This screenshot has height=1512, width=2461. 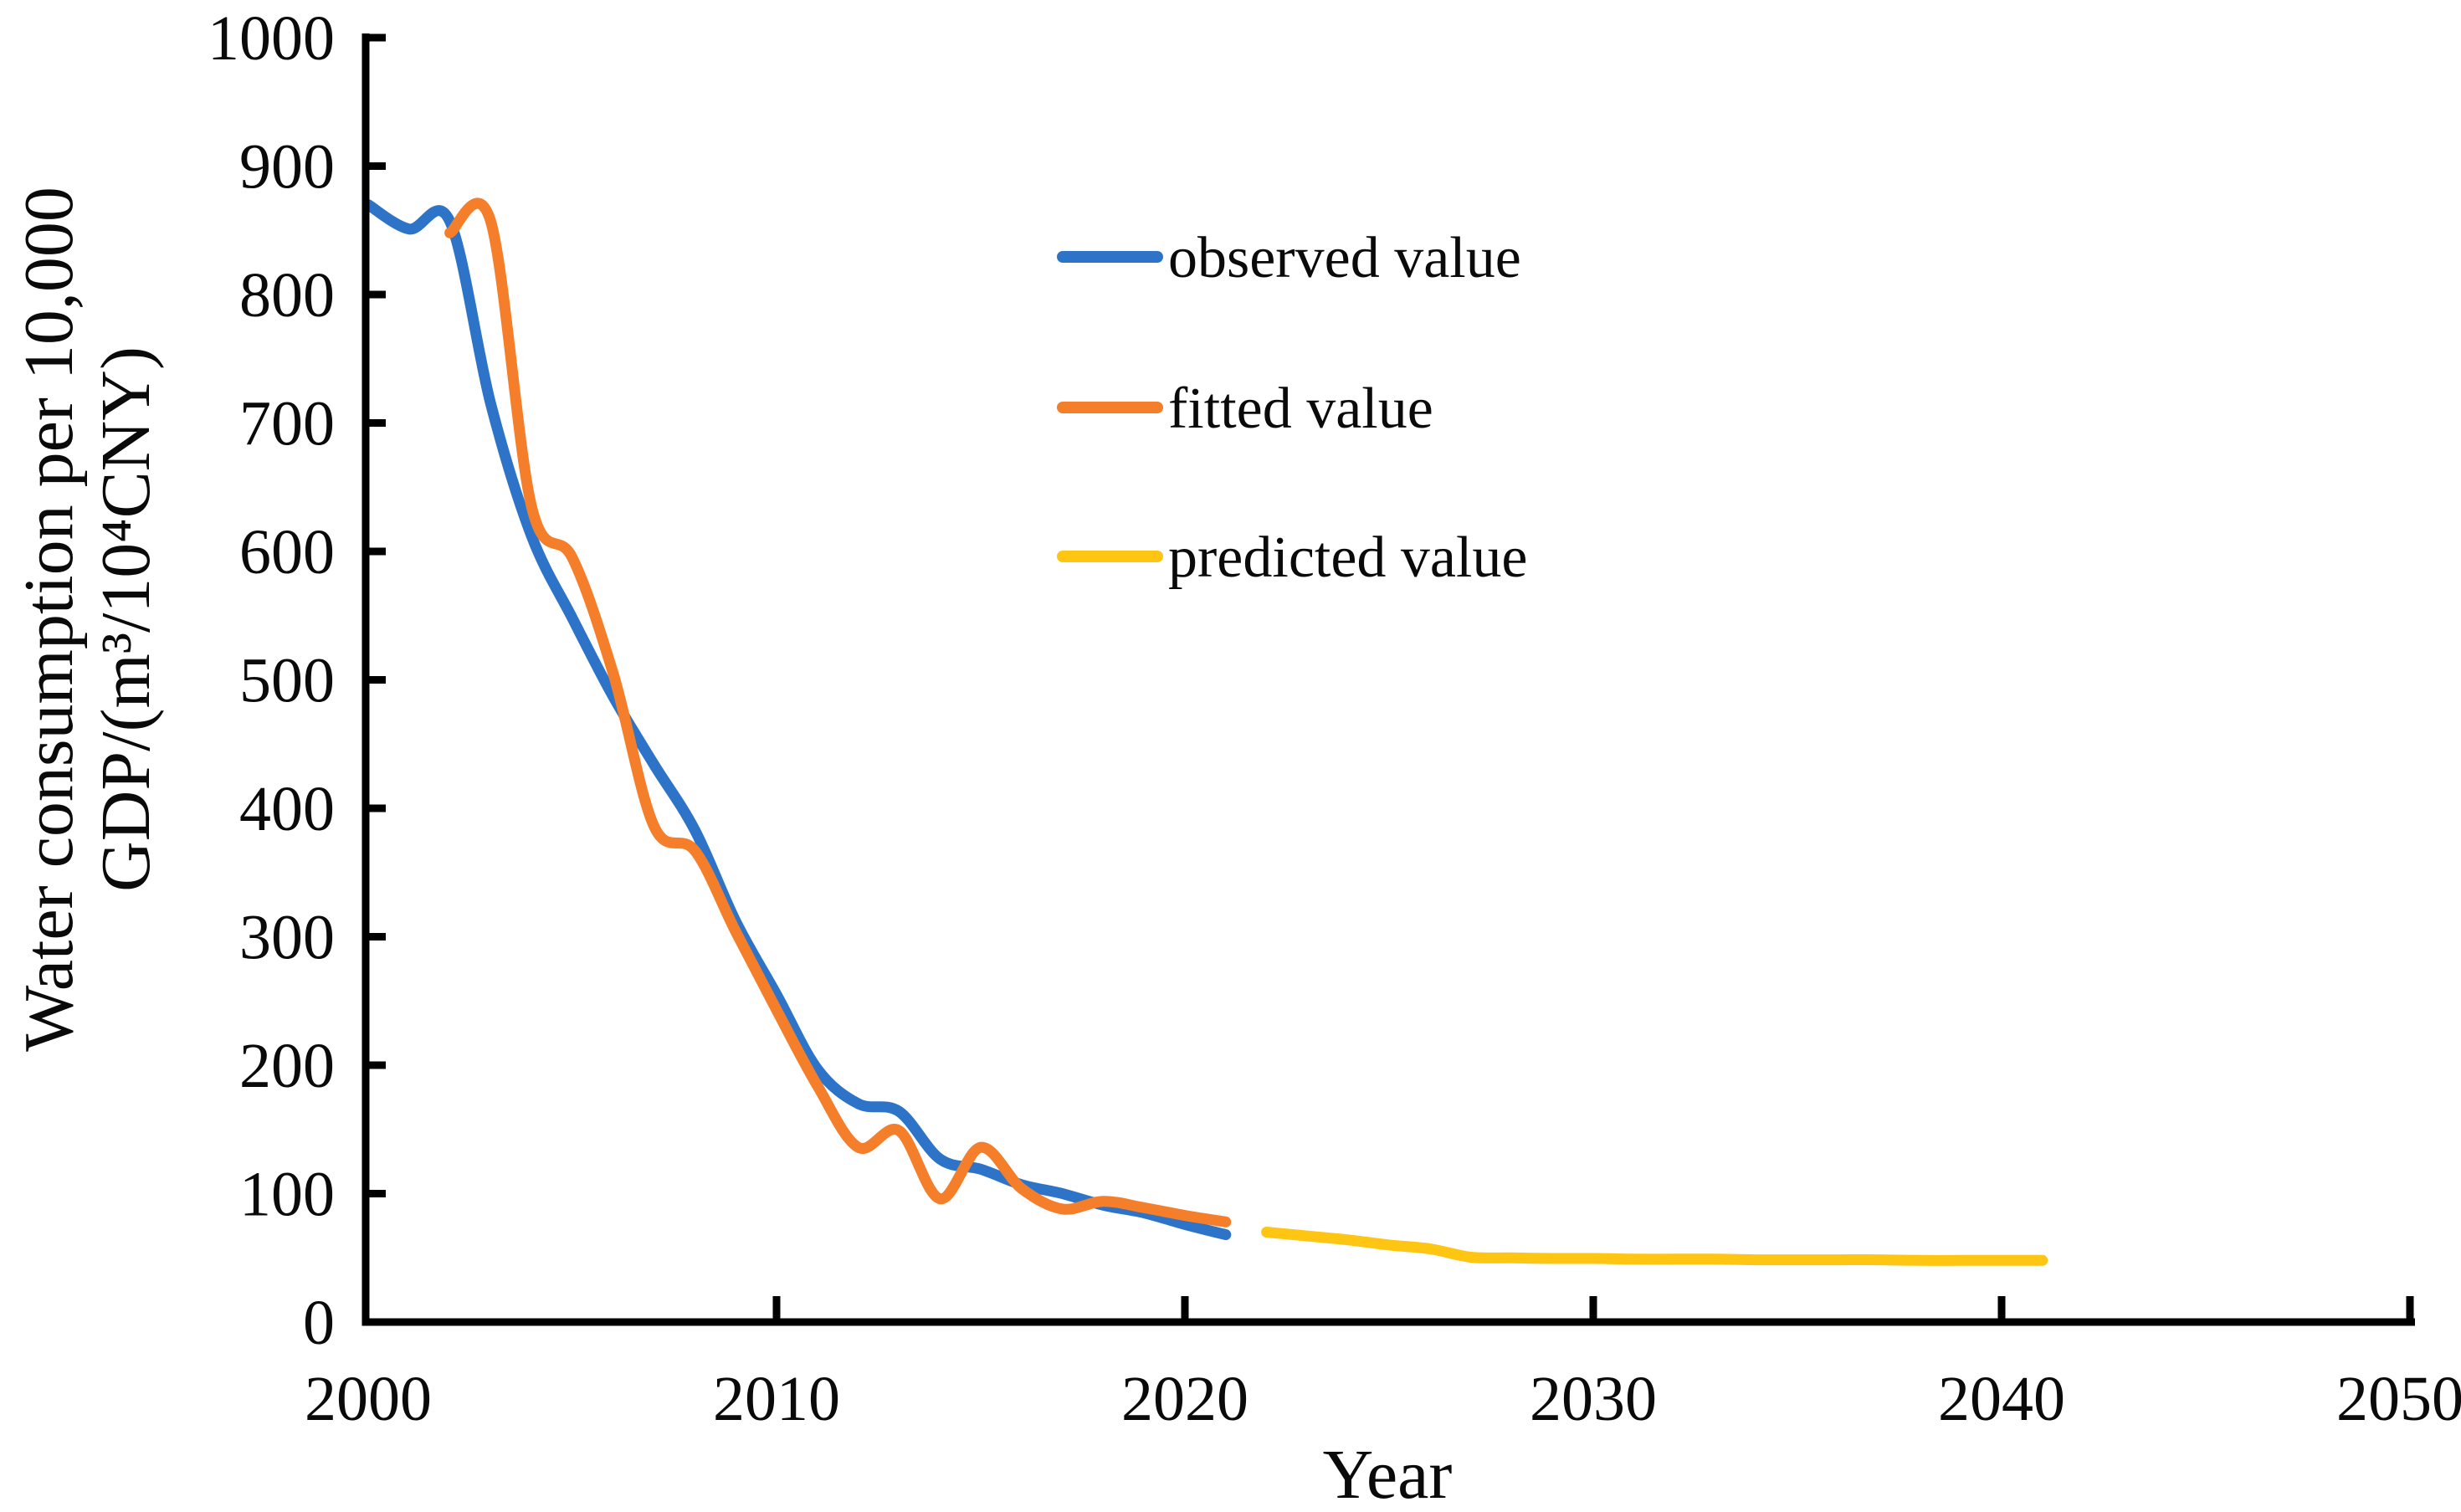 I want to click on x-tick-label: 2020, so click(x=1184, y=1399).